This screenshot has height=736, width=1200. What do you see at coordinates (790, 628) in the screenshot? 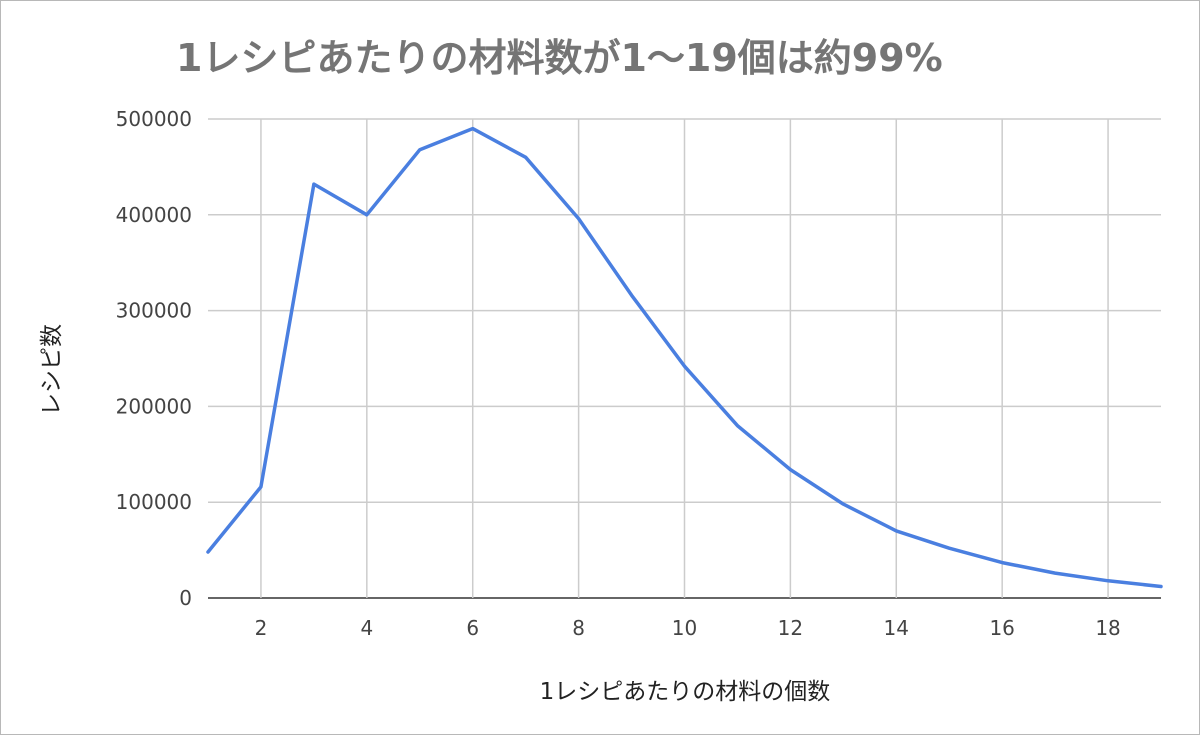
I see `x-tick-label: 12` at bounding box center [790, 628].